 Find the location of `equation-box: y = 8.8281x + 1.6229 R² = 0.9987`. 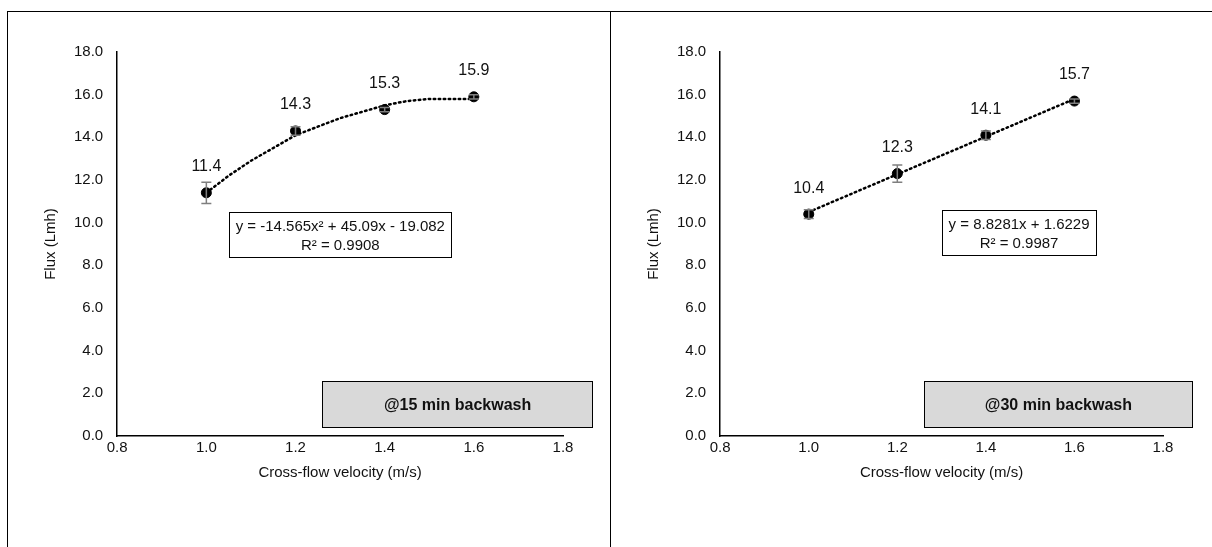

equation-box: y = 8.8281x + 1.6229 R² = 0.9987 is located at coordinates (1019, 232).